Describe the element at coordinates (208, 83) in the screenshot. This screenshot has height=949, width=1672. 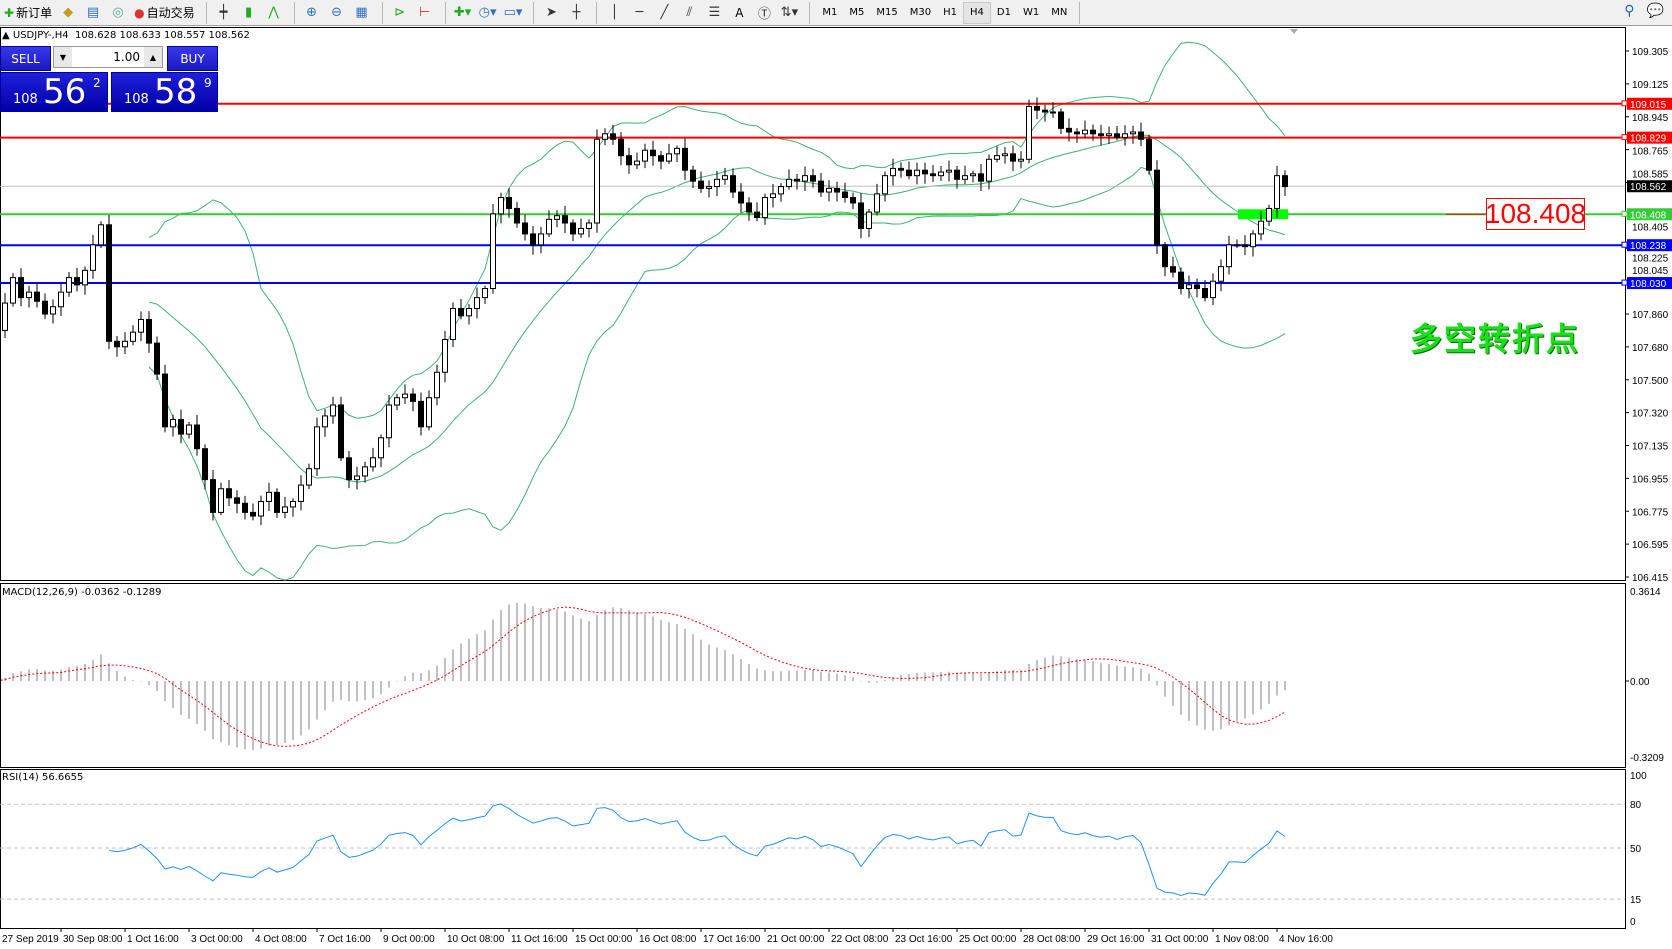
I see `buy-price-fraction: 9` at that location.